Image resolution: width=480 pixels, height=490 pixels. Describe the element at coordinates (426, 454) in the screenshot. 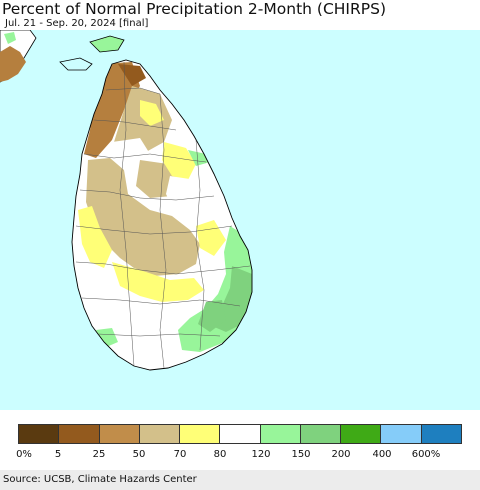

I see `legend-tick-10: 600%` at that location.